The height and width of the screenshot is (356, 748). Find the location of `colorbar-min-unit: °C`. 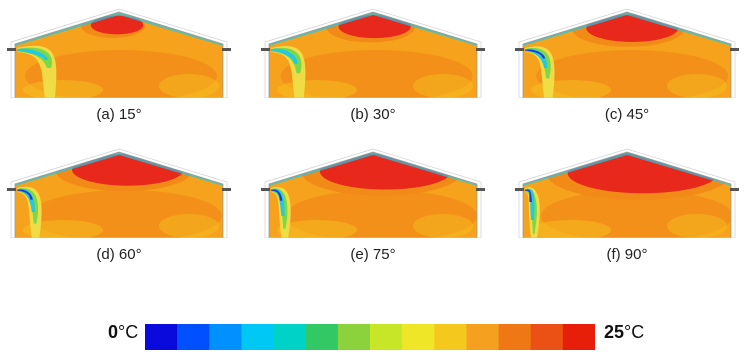

colorbar-min-unit: °C is located at coordinates (128, 332).